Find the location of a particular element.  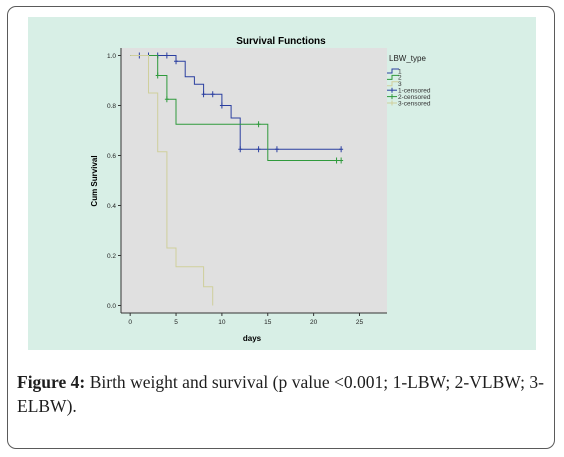

x-tick-label: 15 is located at coordinates (268, 322).